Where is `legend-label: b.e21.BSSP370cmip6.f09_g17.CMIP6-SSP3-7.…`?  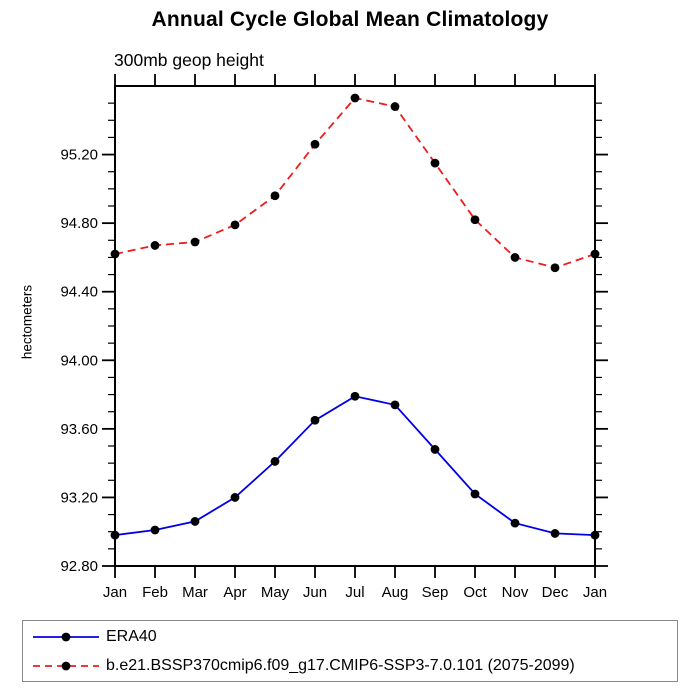 legend-label: b.e21.BSSP370cmip6.f09_g17.CMIP6-SSP3-7.… is located at coordinates (340, 665).